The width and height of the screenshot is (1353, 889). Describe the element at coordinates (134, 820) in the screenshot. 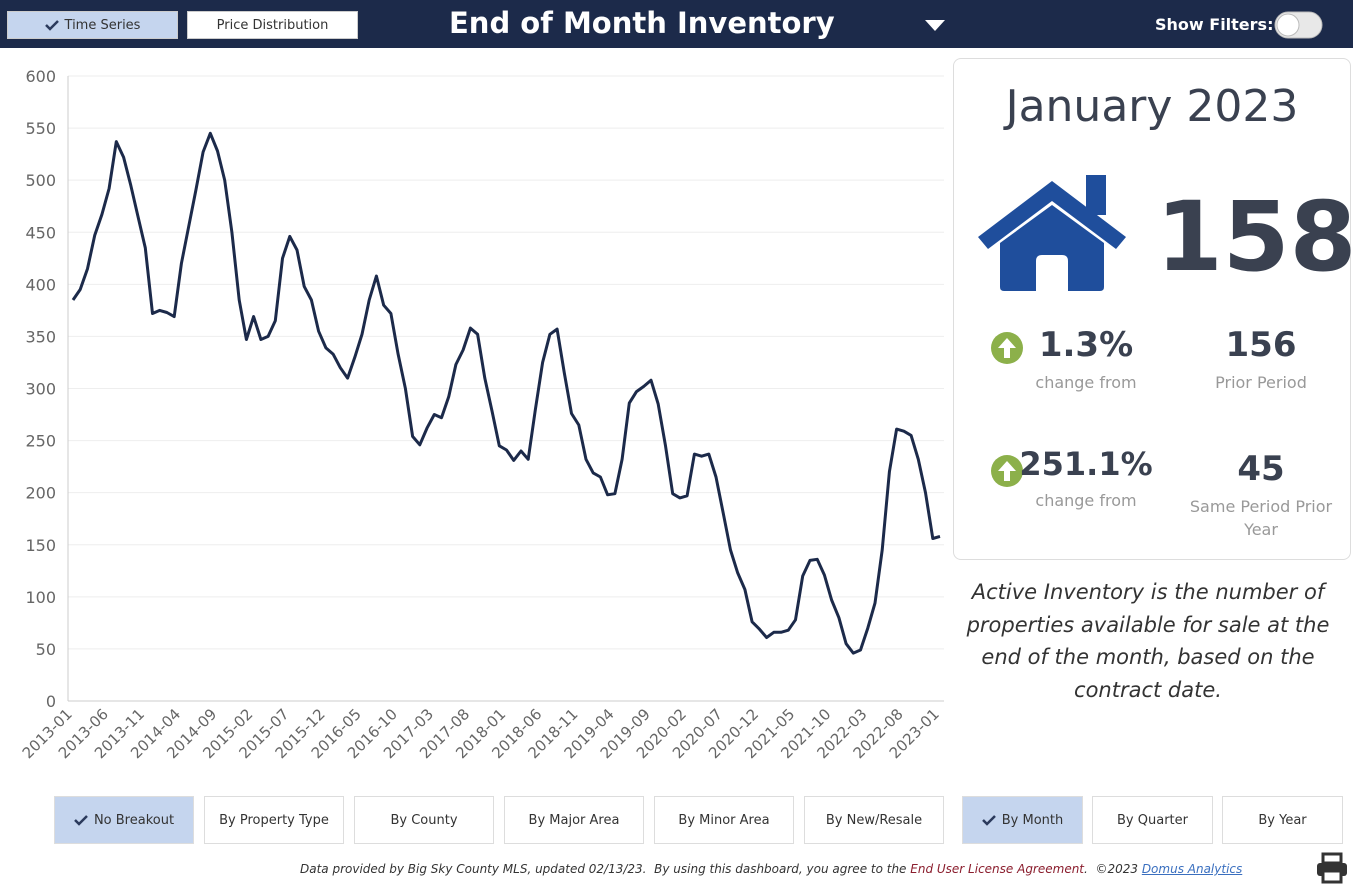

I see `button-label: No Breakout` at that location.